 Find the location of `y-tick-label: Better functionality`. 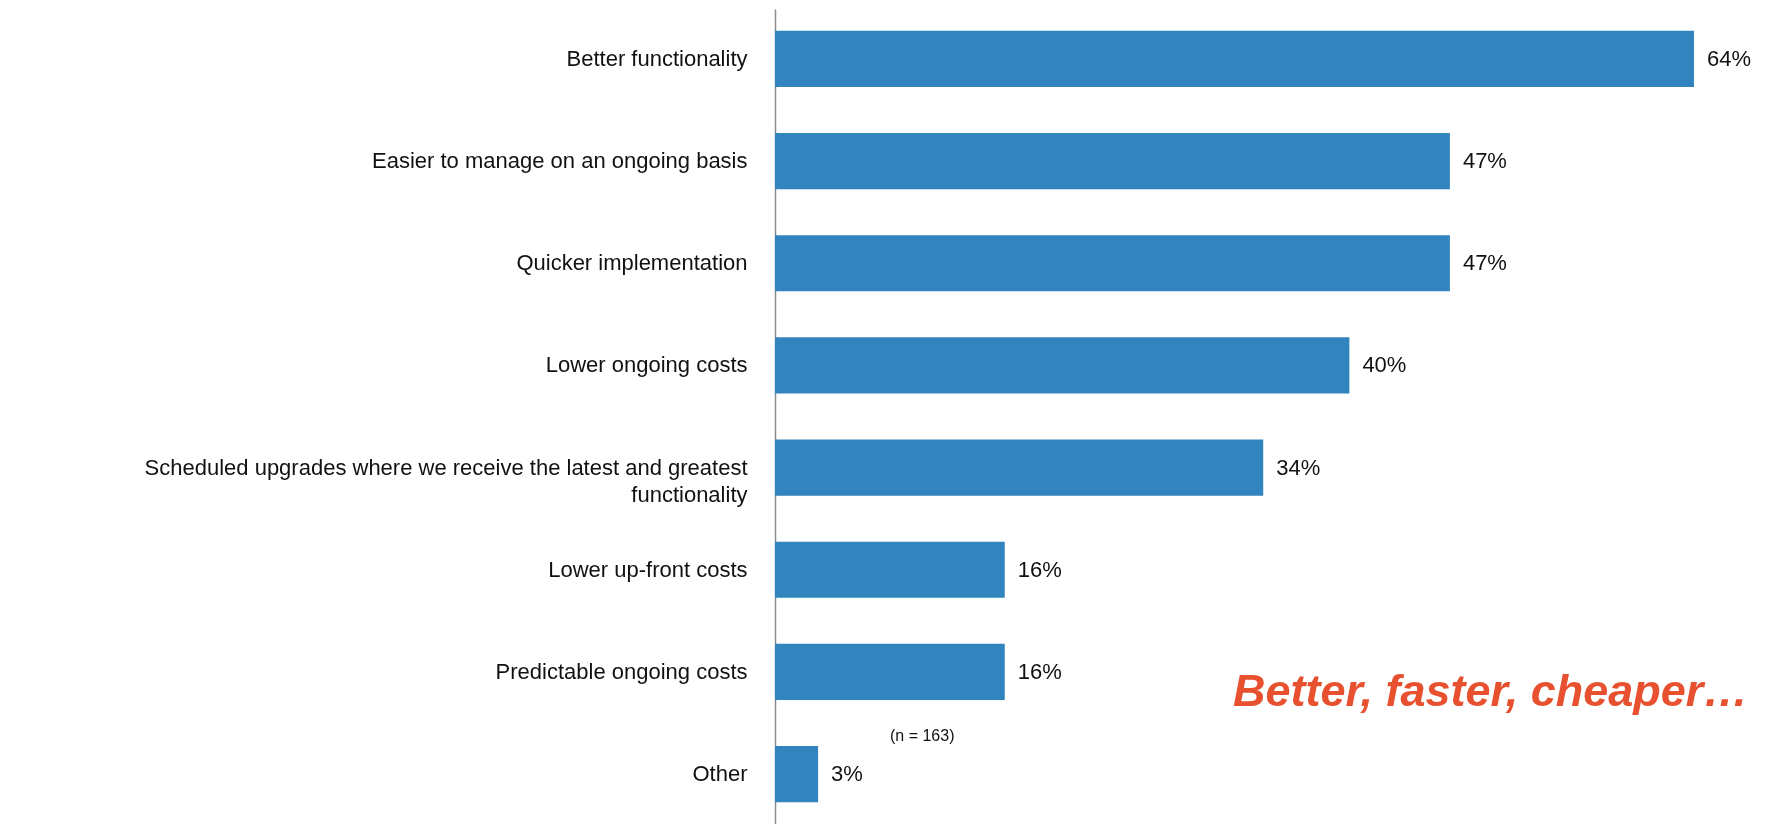

y-tick-label: Better functionality is located at coordinates (657, 58).